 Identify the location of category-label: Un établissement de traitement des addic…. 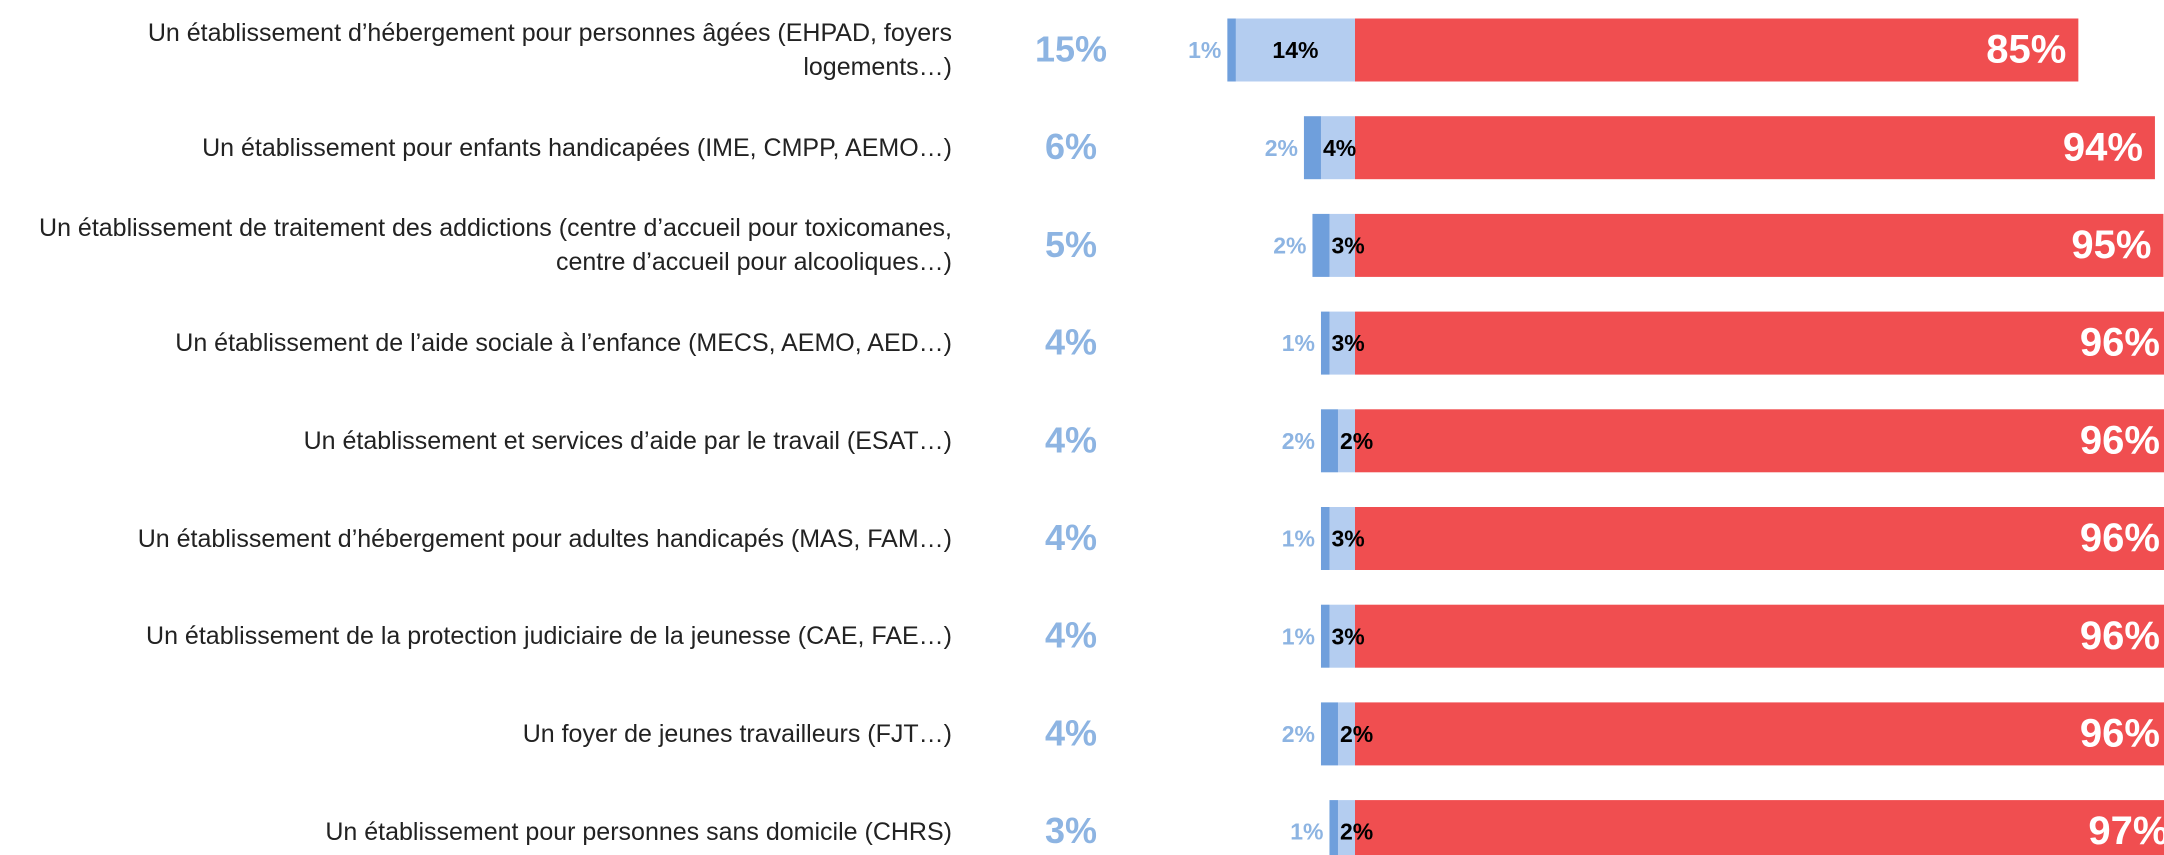
(495, 245).